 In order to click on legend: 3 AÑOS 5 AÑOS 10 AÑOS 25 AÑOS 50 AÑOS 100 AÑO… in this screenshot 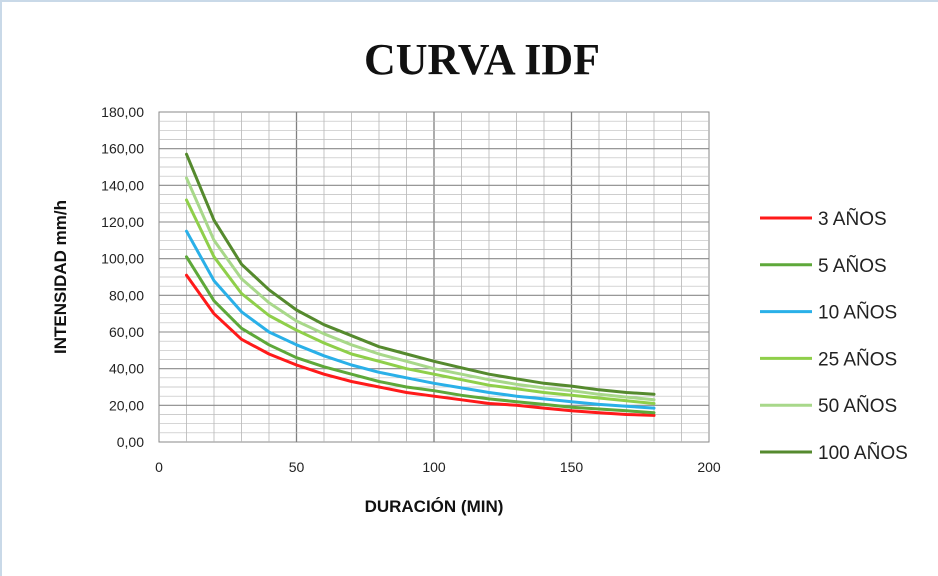, I will do `click(834, 336)`.